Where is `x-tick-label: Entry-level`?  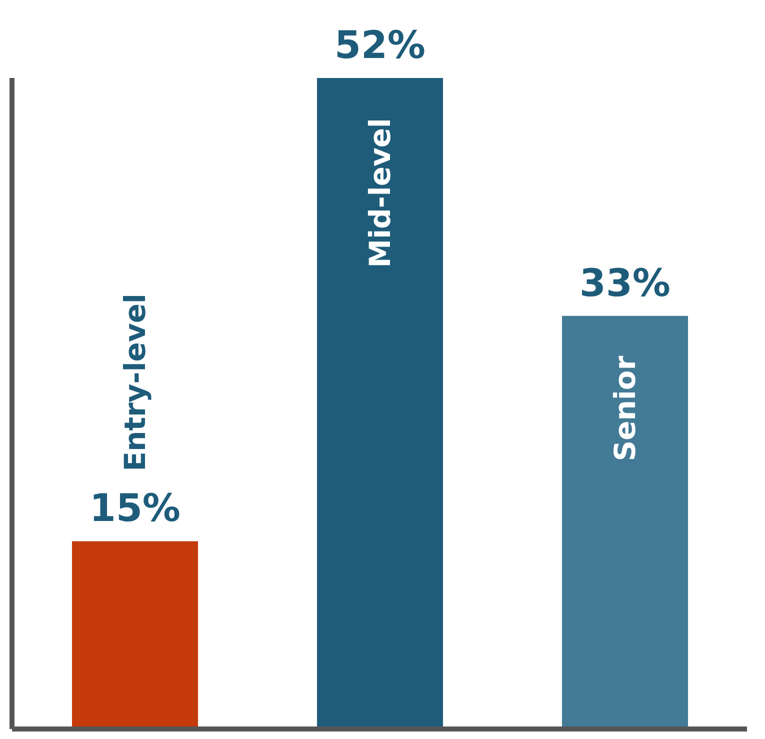 x-tick-label: Entry-level is located at coordinates (135, 383).